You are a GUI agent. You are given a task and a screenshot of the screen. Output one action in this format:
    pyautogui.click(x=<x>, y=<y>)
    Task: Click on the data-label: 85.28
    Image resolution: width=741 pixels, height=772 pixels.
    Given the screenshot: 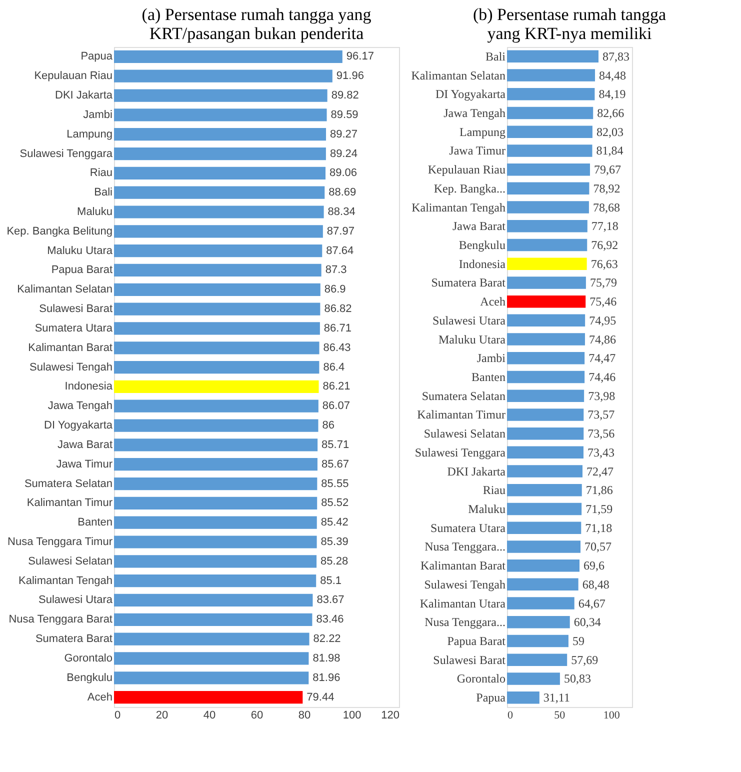 What is the action you would take?
    pyautogui.click(x=334, y=561)
    